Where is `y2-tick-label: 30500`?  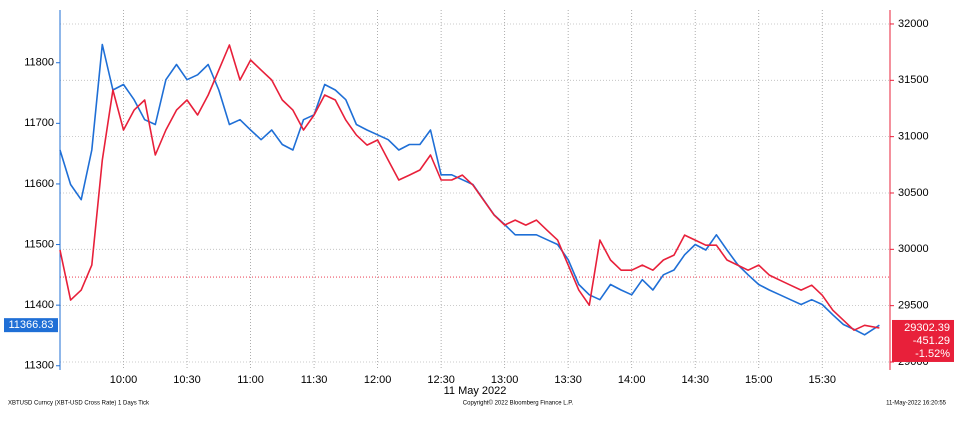 y2-tick-label: 30500 is located at coordinates (913, 193).